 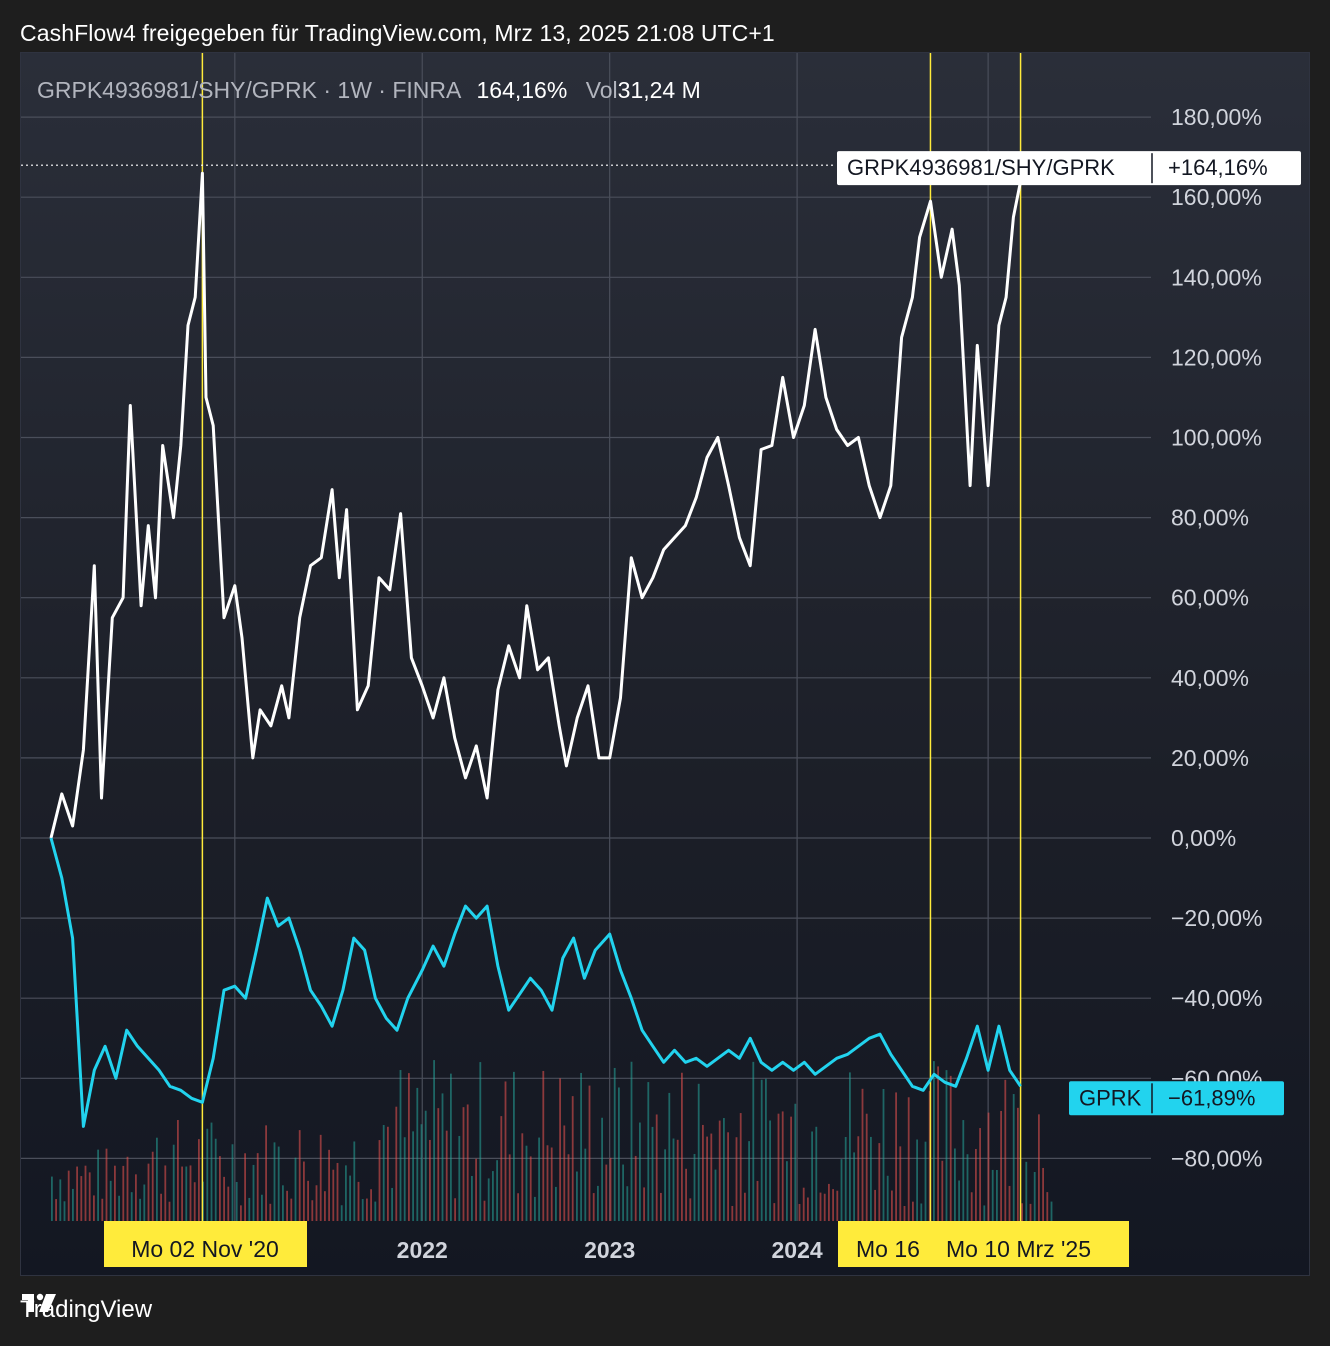 What do you see at coordinates (86, 1310) in the screenshot?
I see `tradingview-footer: TradingView` at bounding box center [86, 1310].